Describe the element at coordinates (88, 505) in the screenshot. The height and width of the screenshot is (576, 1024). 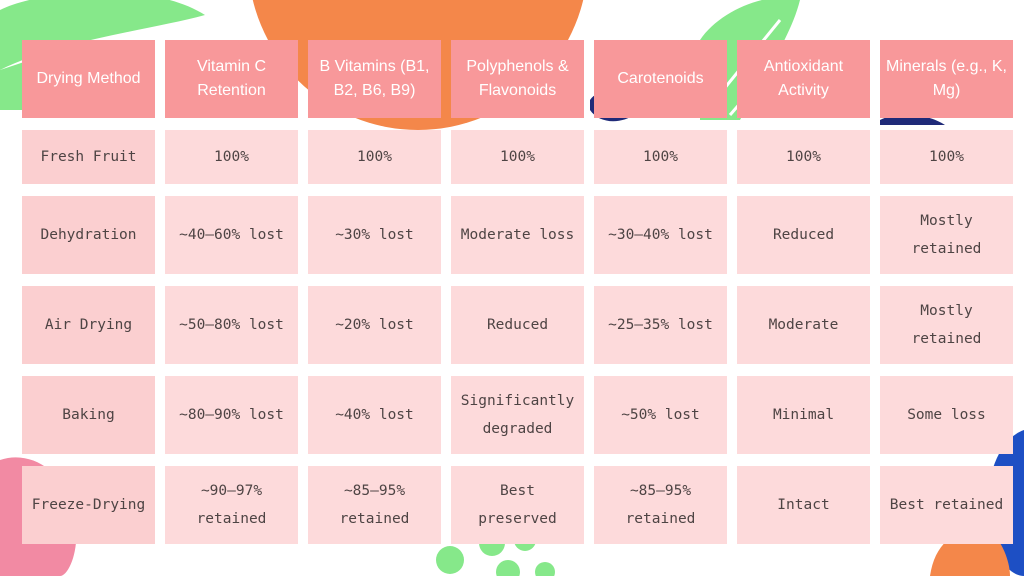
I see `row-label-freeze-drying: Freeze-Drying` at that location.